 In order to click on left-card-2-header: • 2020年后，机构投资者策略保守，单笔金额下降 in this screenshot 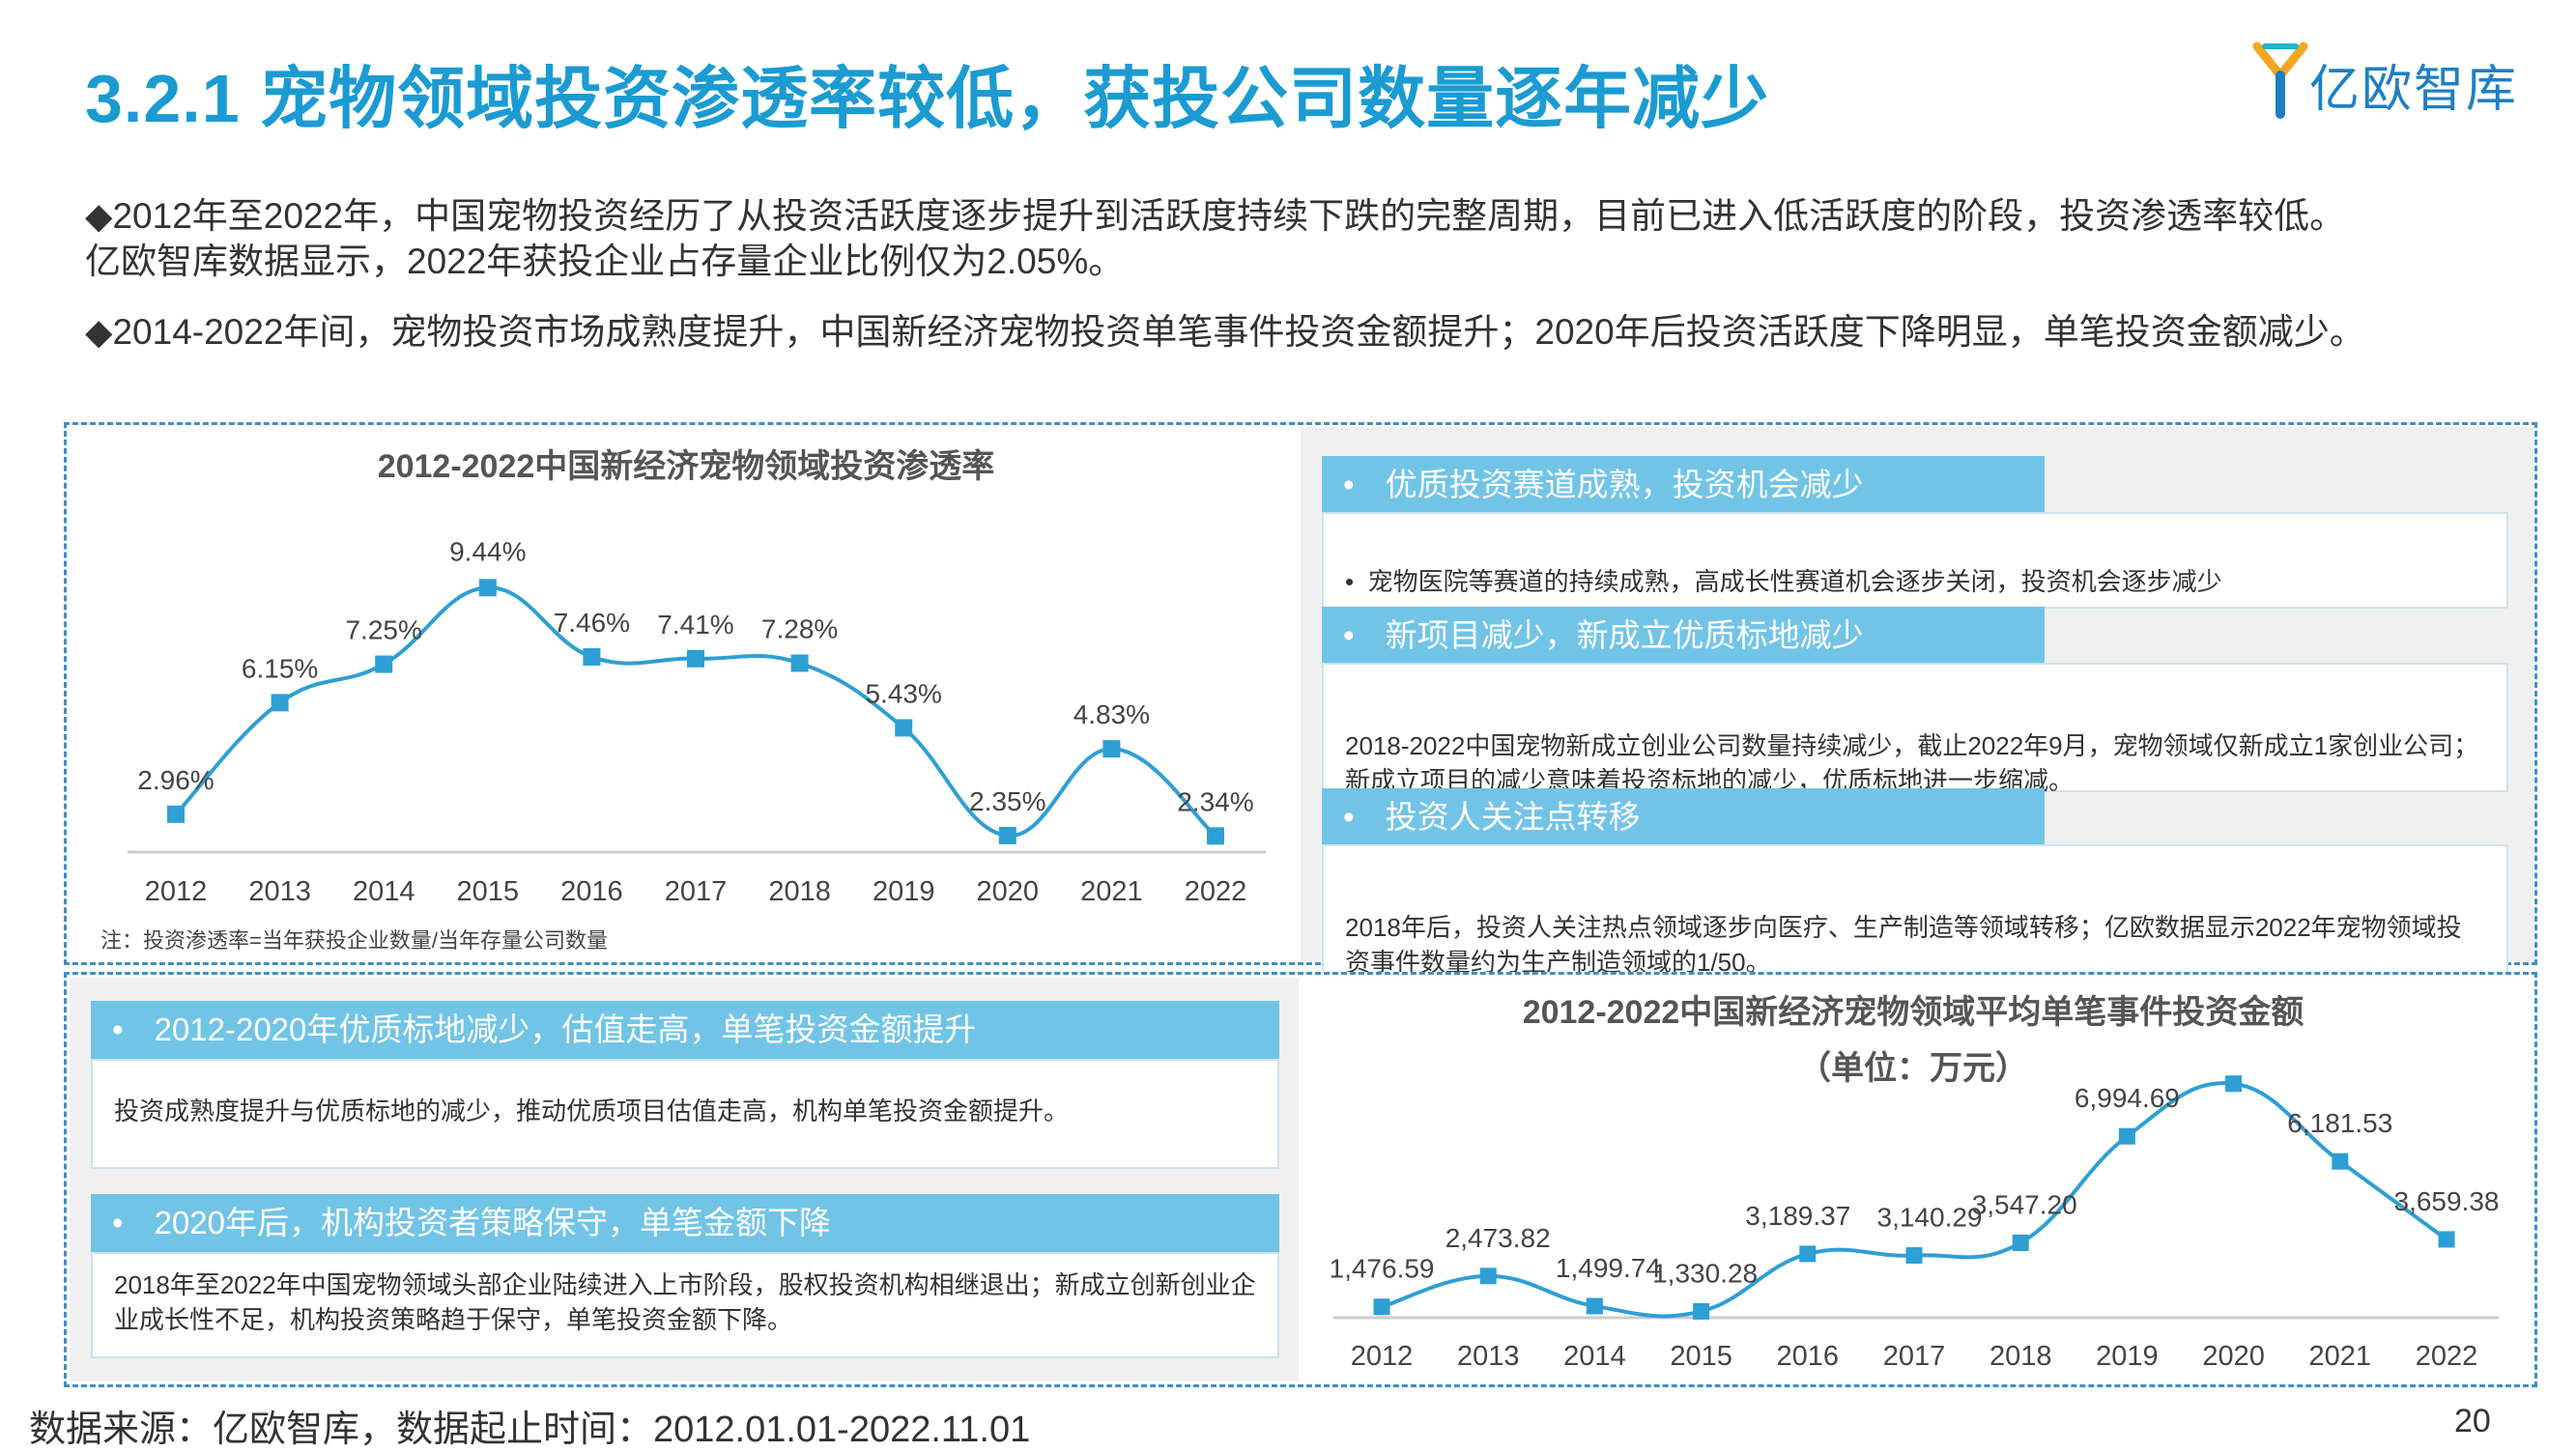, I will do `click(685, 1223)`.